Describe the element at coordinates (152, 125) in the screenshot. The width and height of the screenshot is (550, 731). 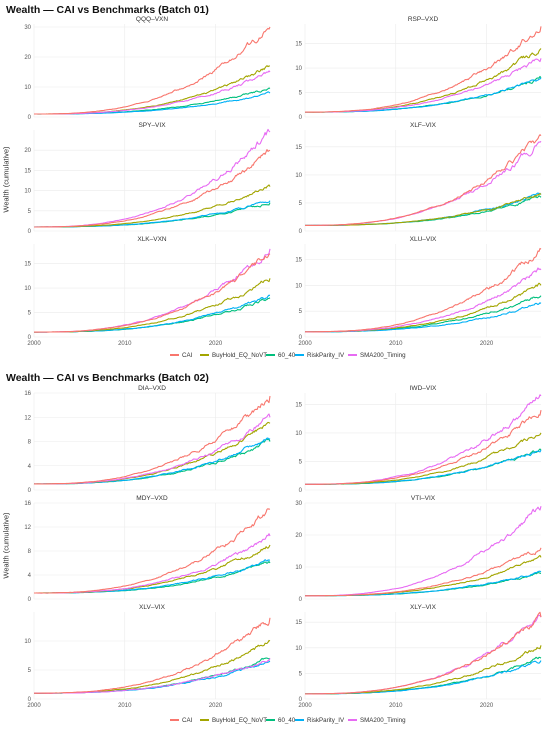
I see `facet-title: SPY–VIX` at that location.